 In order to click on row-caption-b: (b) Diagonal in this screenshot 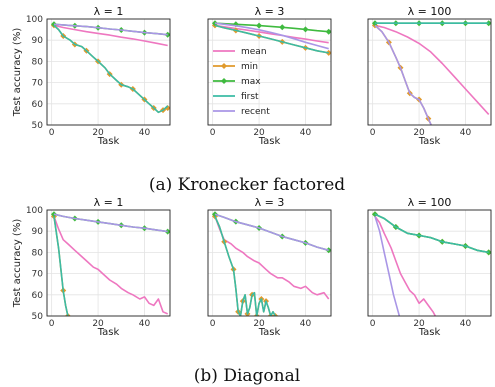, I will do `click(247, 376)`.